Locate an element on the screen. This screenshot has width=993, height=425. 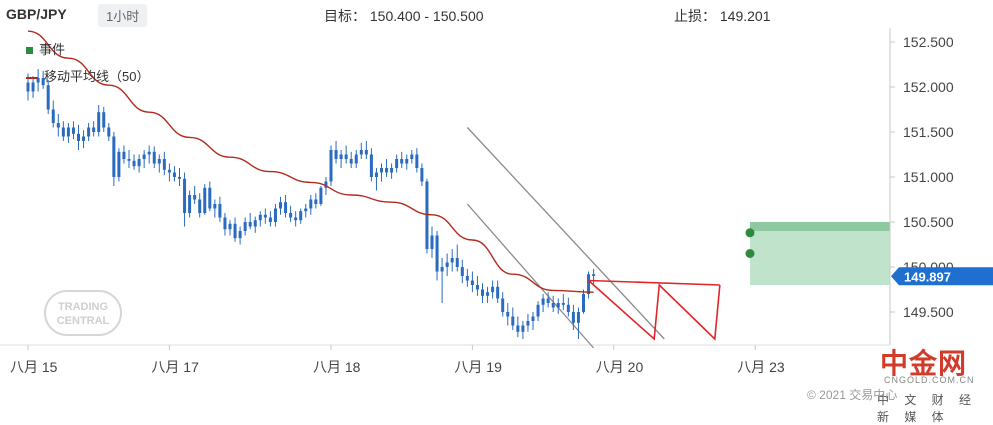
y-tick-label: 152.000 is located at coordinates (928, 87).